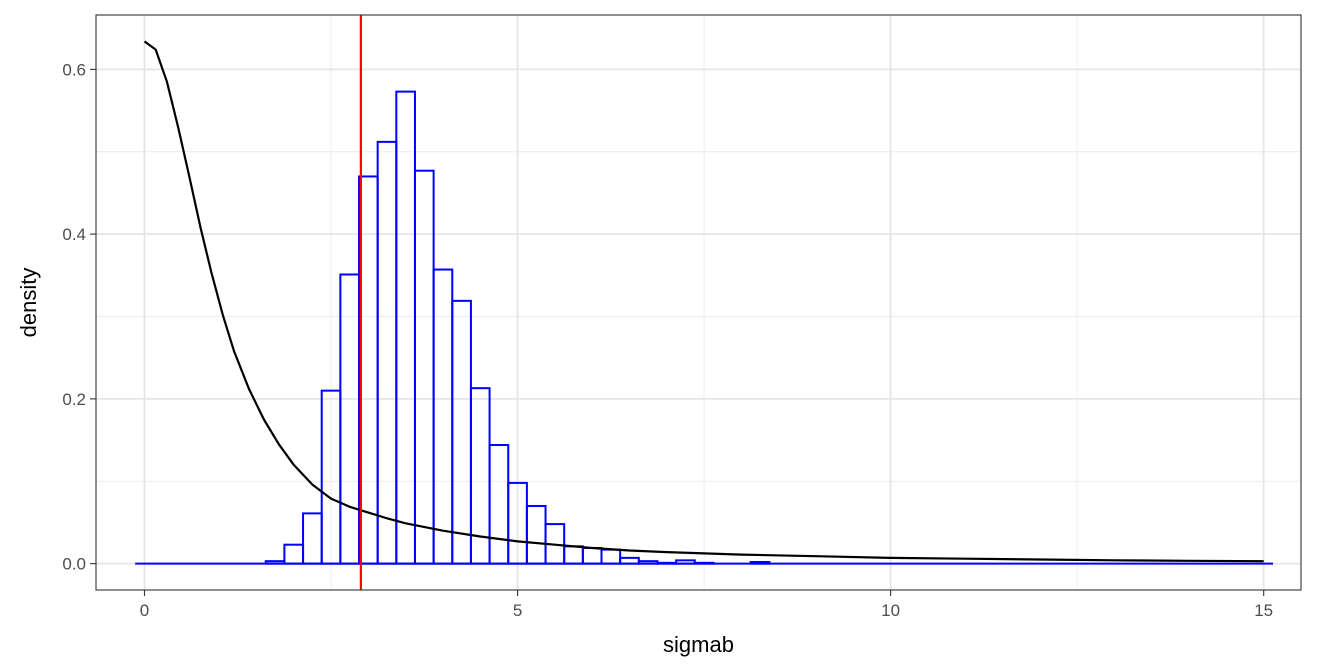  What do you see at coordinates (74, 234) in the screenshot?
I see `y-tick-label: 0.4` at bounding box center [74, 234].